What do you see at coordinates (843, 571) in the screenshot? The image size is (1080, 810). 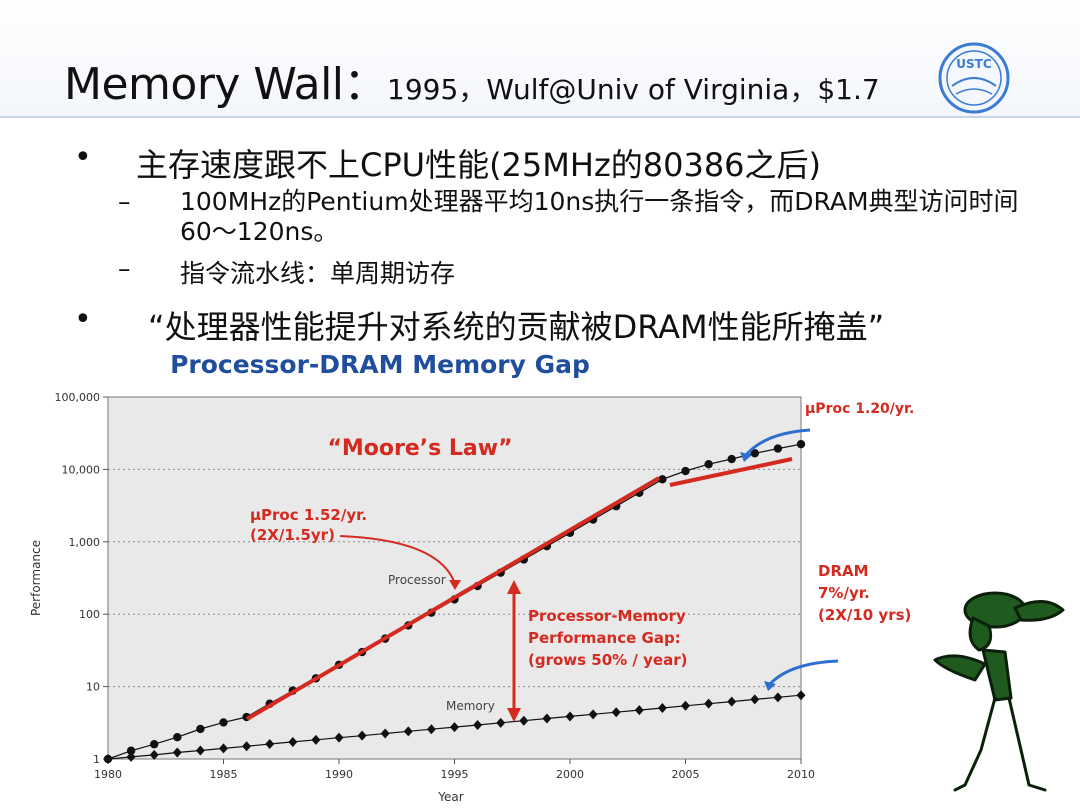 I see `dram-label: DRAM` at bounding box center [843, 571].